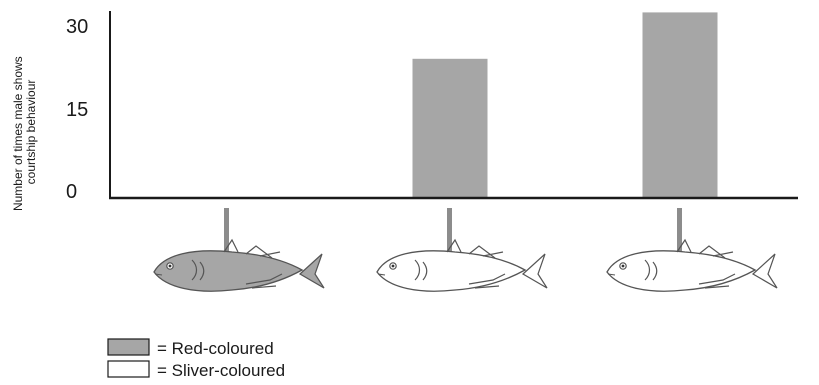 Image resolution: width=819 pixels, height=385 pixels. I want to click on y-axis-title-line-2: courtship behaviour, so click(31, 132).